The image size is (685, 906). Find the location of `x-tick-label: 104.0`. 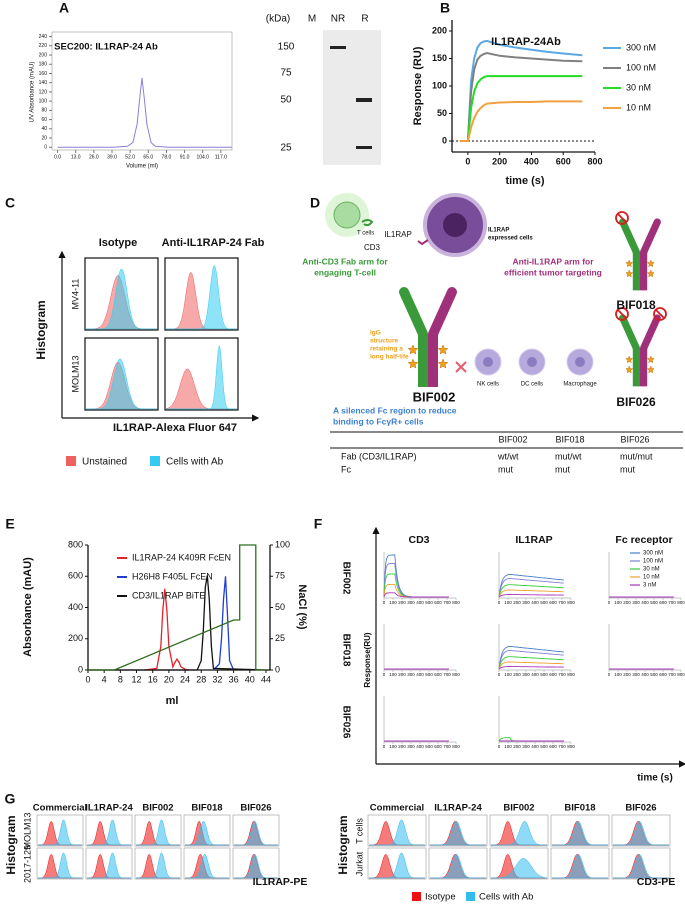

x-tick-label: 104.0 is located at coordinates (202, 157).